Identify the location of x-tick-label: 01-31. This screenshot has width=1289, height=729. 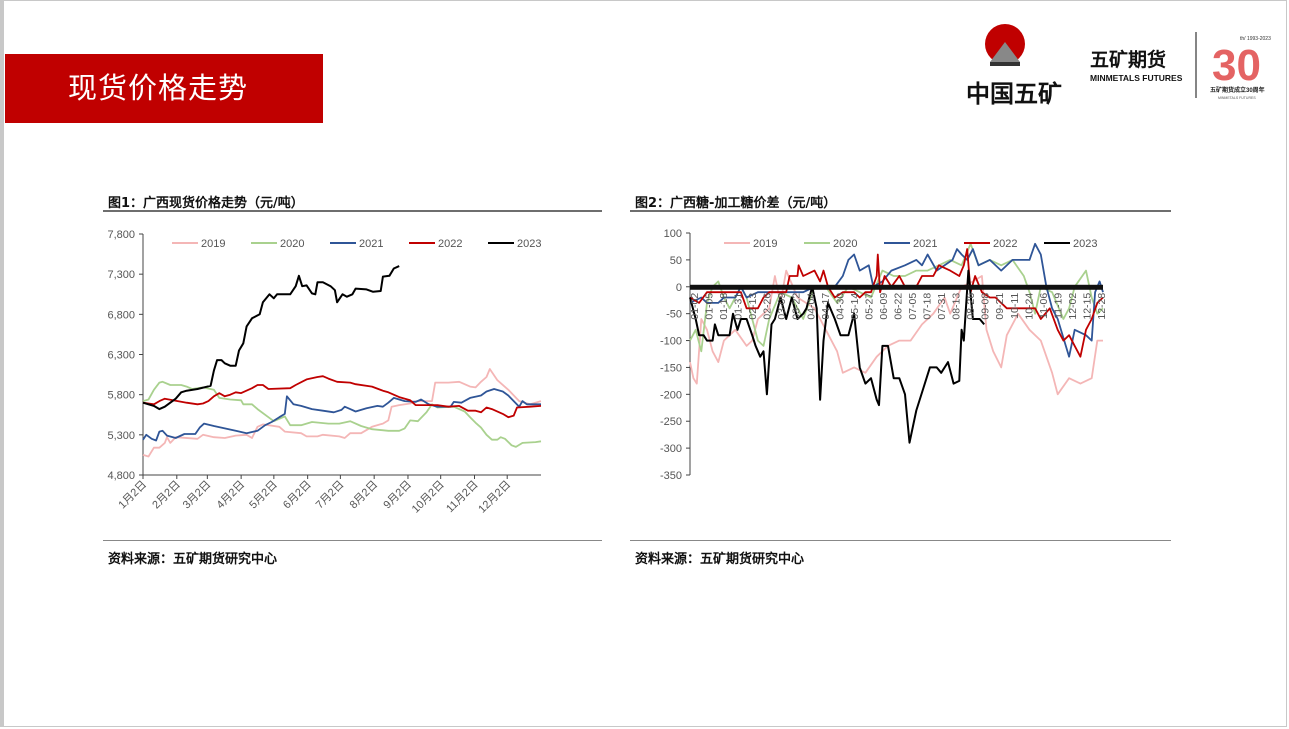
(739, 306).